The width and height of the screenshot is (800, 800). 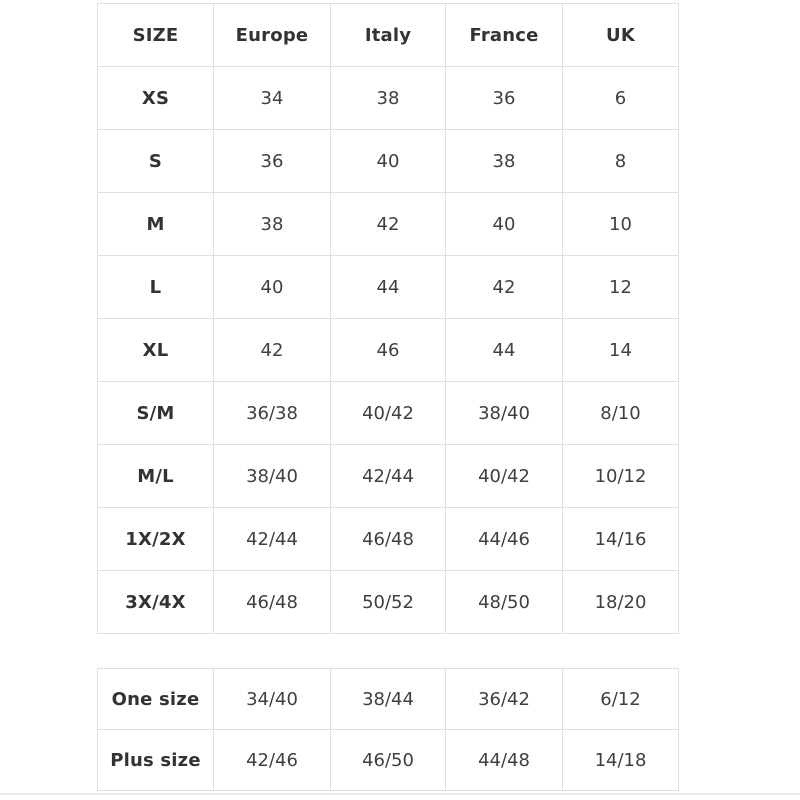 I want to click on table-row-sm: S/M 36/38 40/42 38/40 8/10, so click(x=388, y=413).